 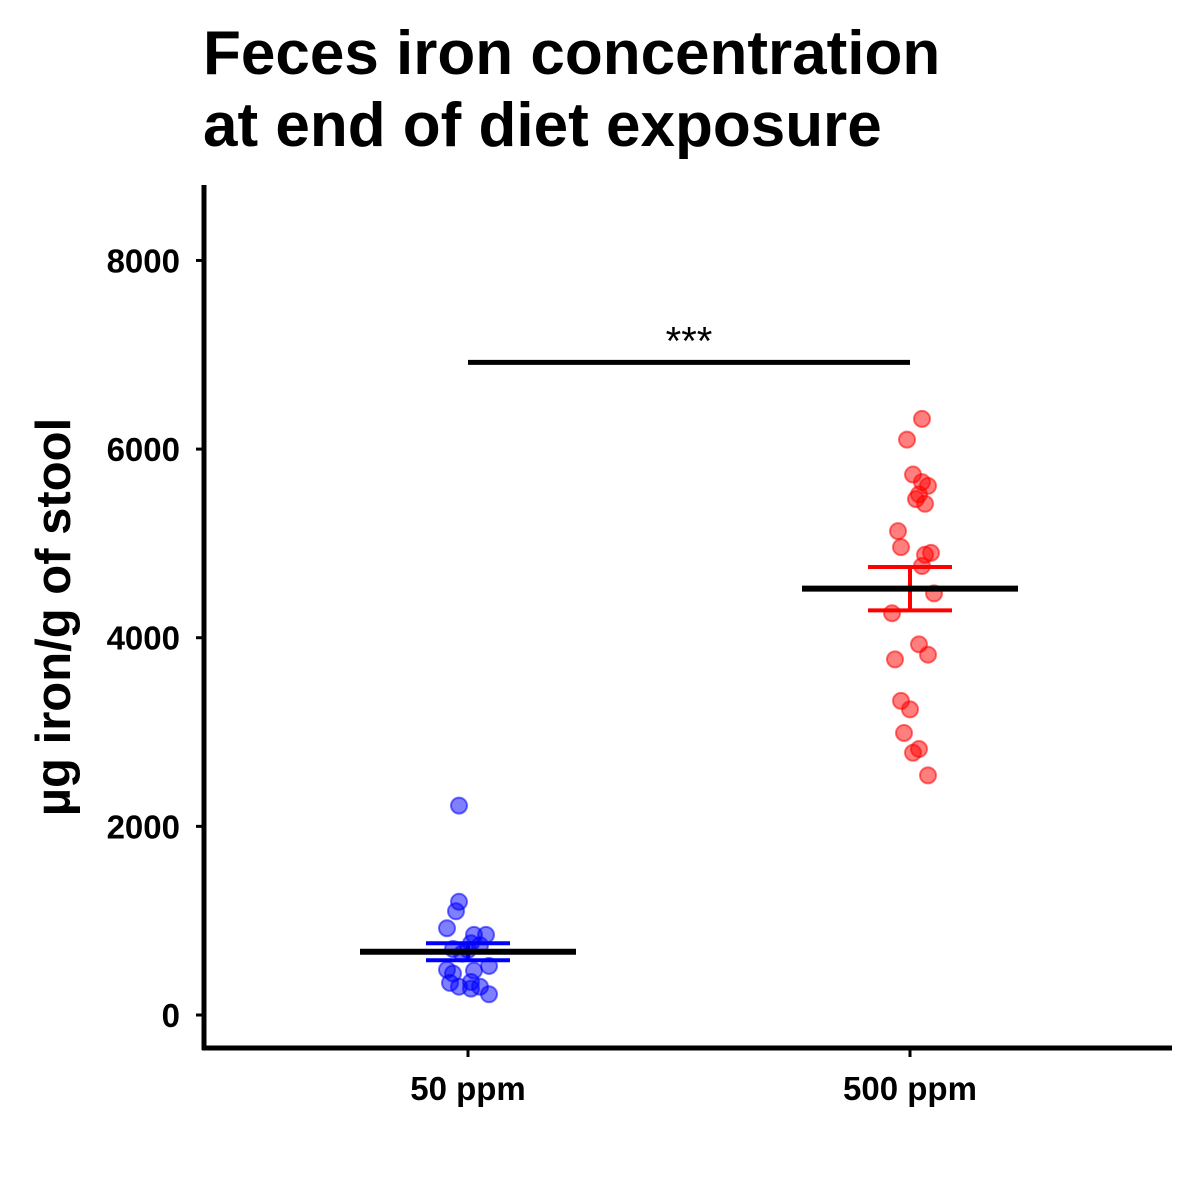 I want to click on x-tick-label: 500 ppm, so click(x=910, y=1088).